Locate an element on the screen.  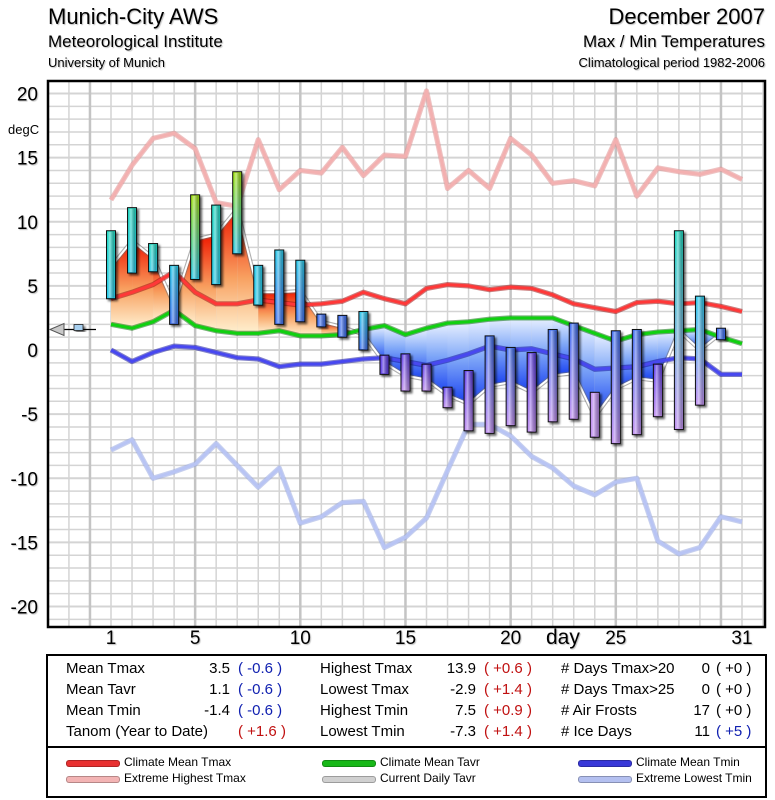
stat-anomaly: ( +0.6 ) is located at coordinates (508, 668).